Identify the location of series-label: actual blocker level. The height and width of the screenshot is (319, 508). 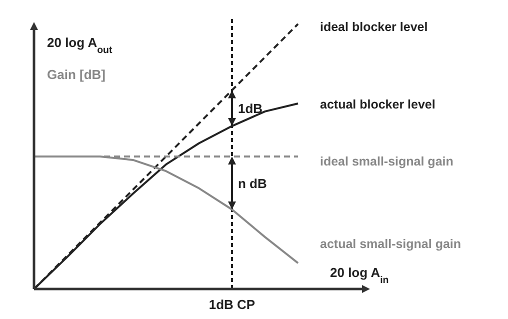
(378, 105).